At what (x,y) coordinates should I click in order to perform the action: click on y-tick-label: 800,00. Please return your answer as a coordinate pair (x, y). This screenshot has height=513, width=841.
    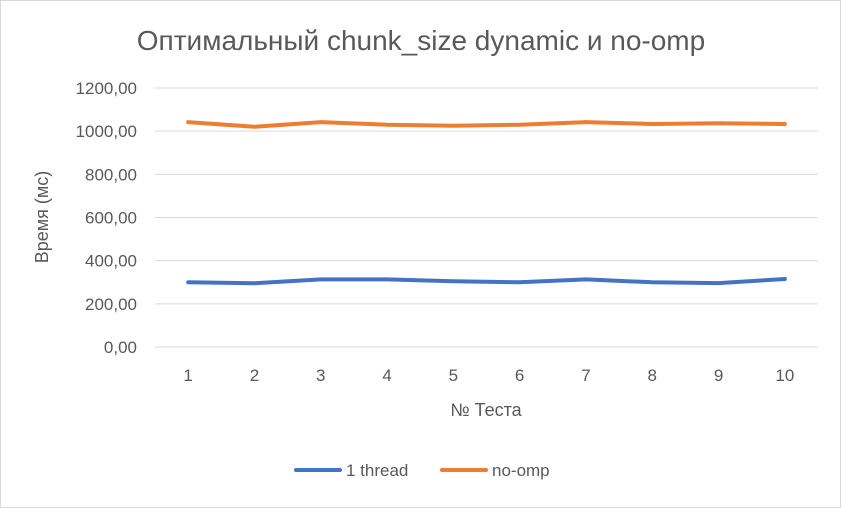
    Looking at the image, I should click on (111, 174).